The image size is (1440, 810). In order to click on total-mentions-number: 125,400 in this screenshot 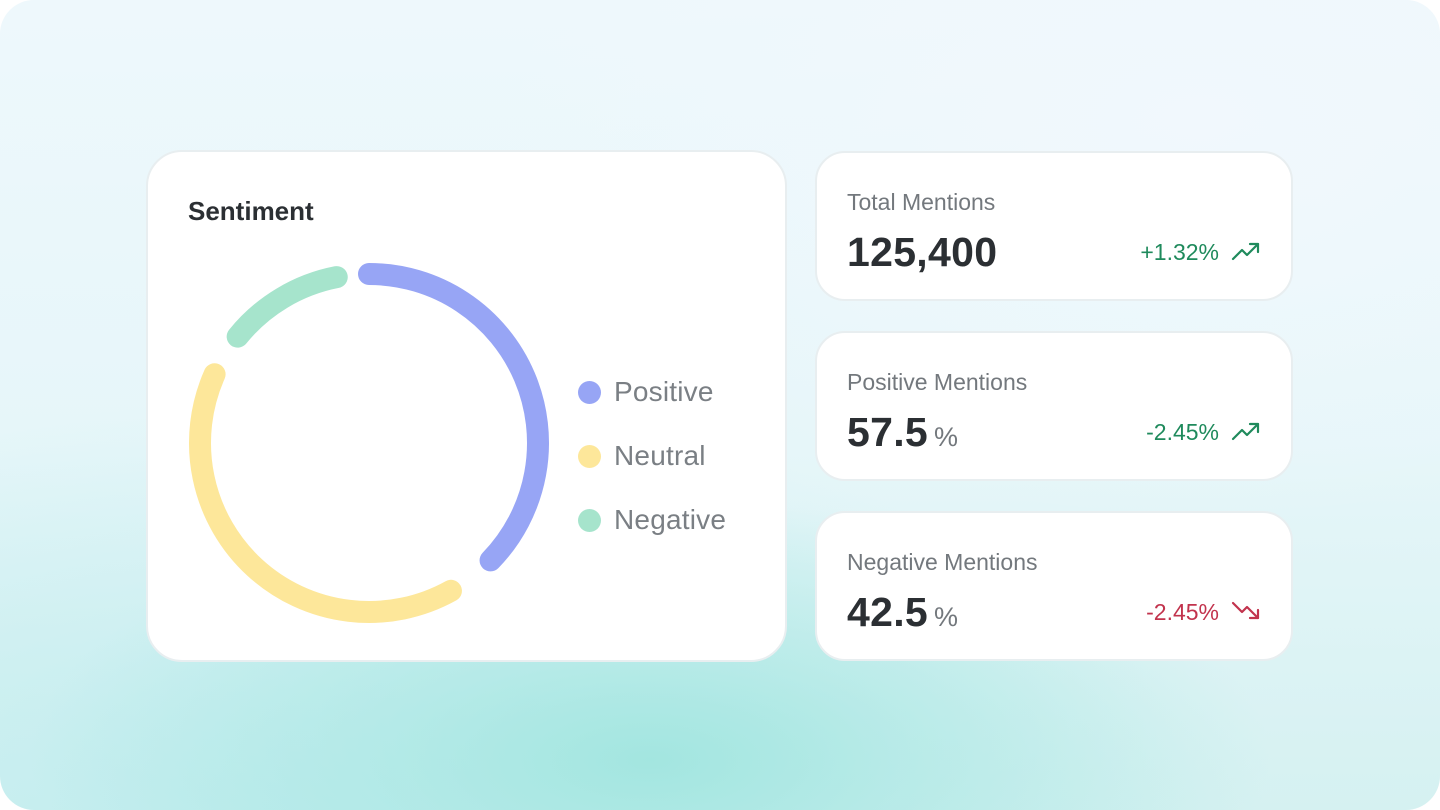, I will do `click(922, 252)`.